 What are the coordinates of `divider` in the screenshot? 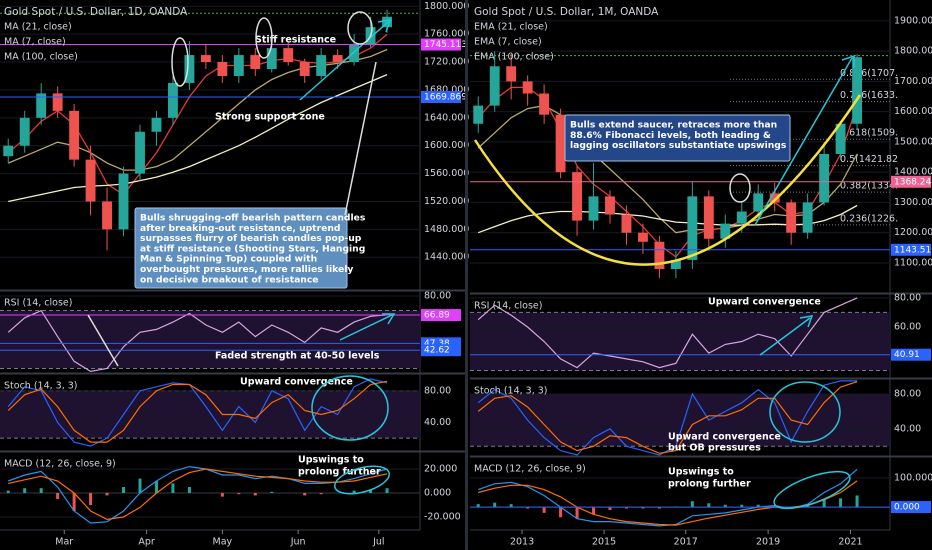 It's located at (466, 275).